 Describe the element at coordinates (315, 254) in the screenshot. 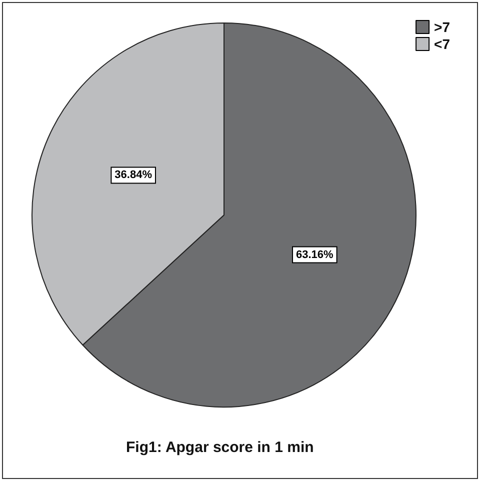

I see `data-label: 63.16%` at that location.